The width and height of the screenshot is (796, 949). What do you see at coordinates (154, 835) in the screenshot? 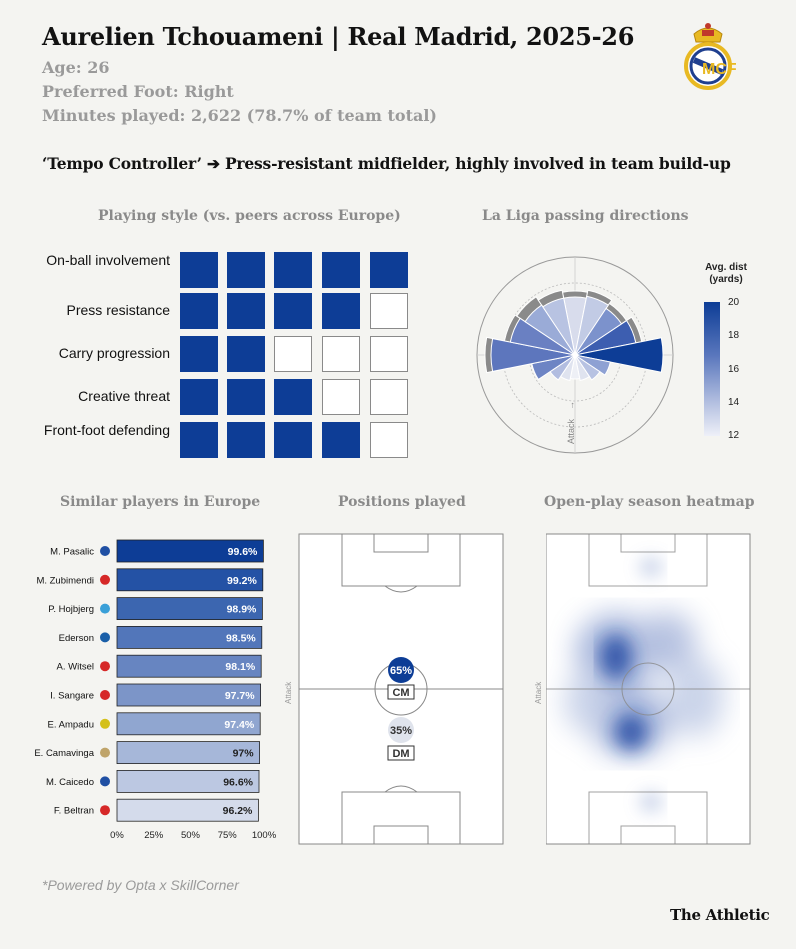
I see `x-tick-label: 25%` at bounding box center [154, 835].